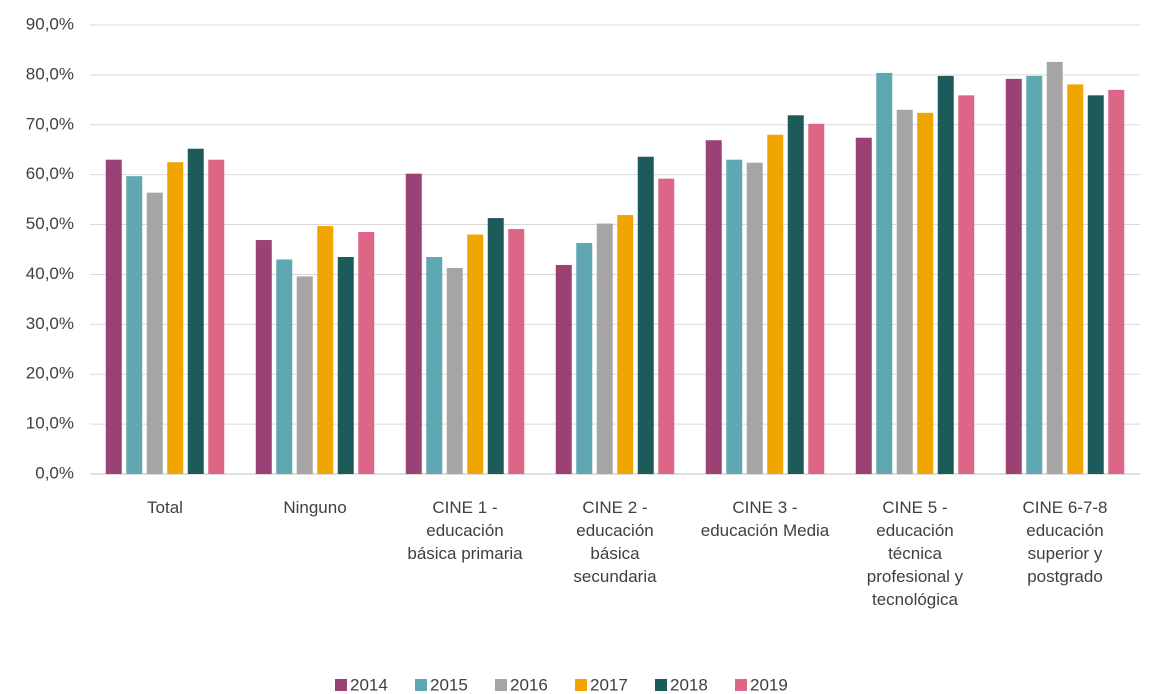 This screenshot has width=1150, height=694. What do you see at coordinates (369, 684) in the screenshot?
I see `legend-label: 2014` at bounding box center [369, 684].